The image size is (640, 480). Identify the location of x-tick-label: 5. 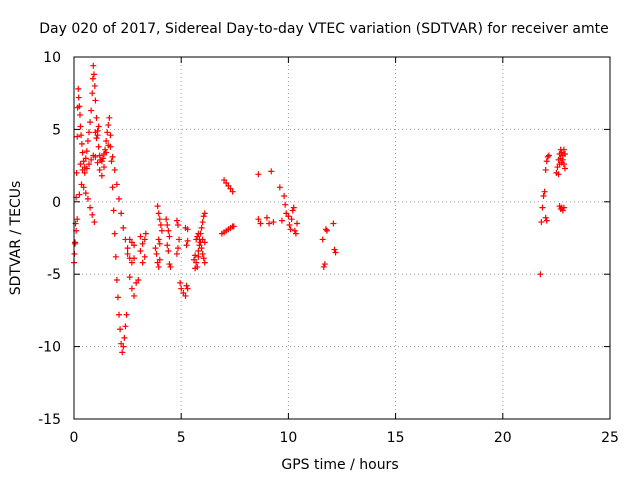
(181, 438).